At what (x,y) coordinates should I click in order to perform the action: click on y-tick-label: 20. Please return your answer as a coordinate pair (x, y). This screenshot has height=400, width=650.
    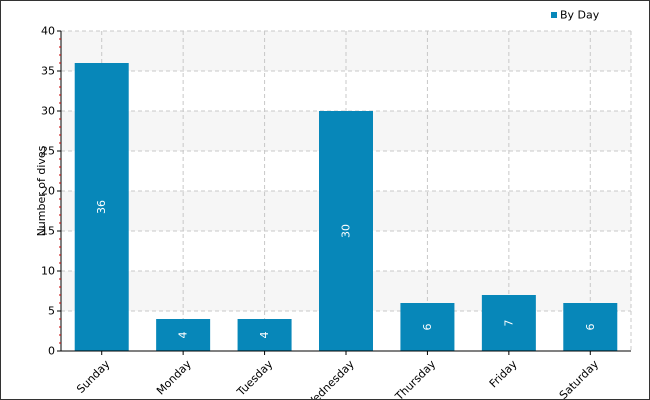
    Looking at the image, I should click on (48, 191).